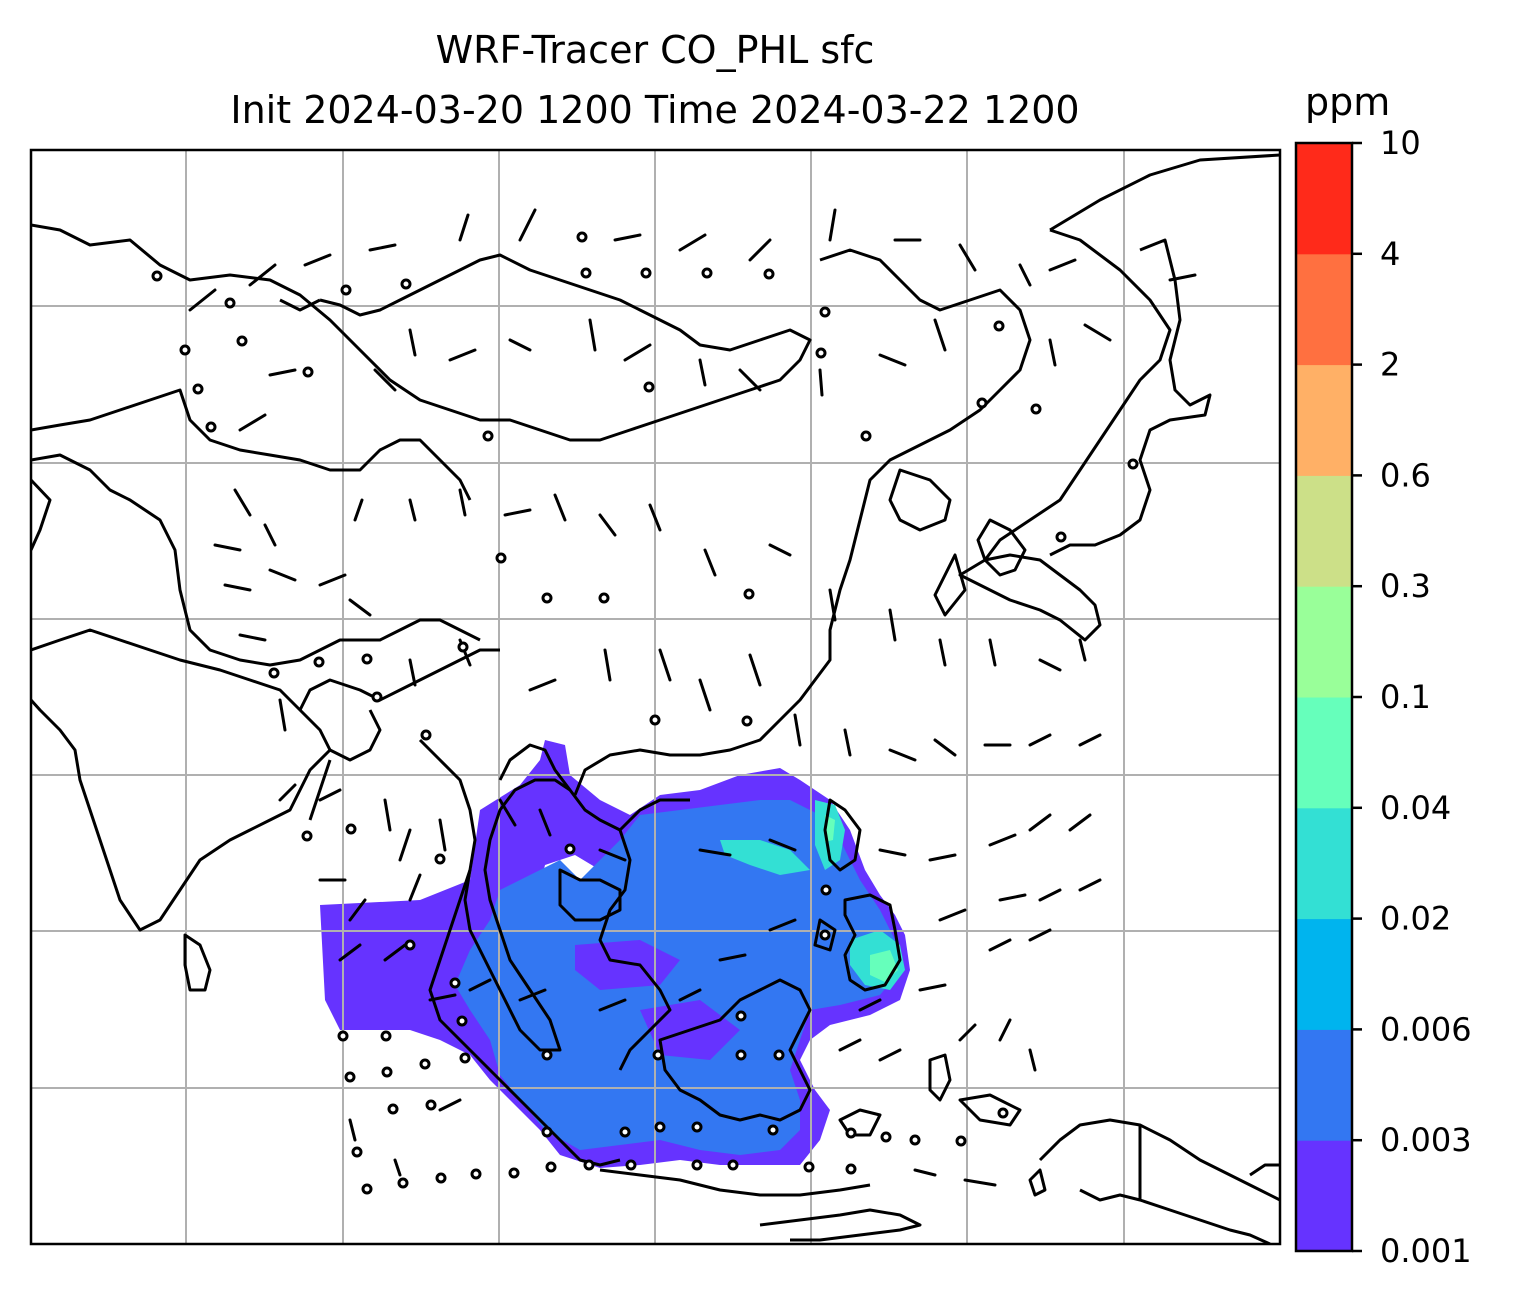 Image resolution: width=1528 pixels, height=1306 pixels. I want to click on plume-level-2-cut1, so click(627, 965).